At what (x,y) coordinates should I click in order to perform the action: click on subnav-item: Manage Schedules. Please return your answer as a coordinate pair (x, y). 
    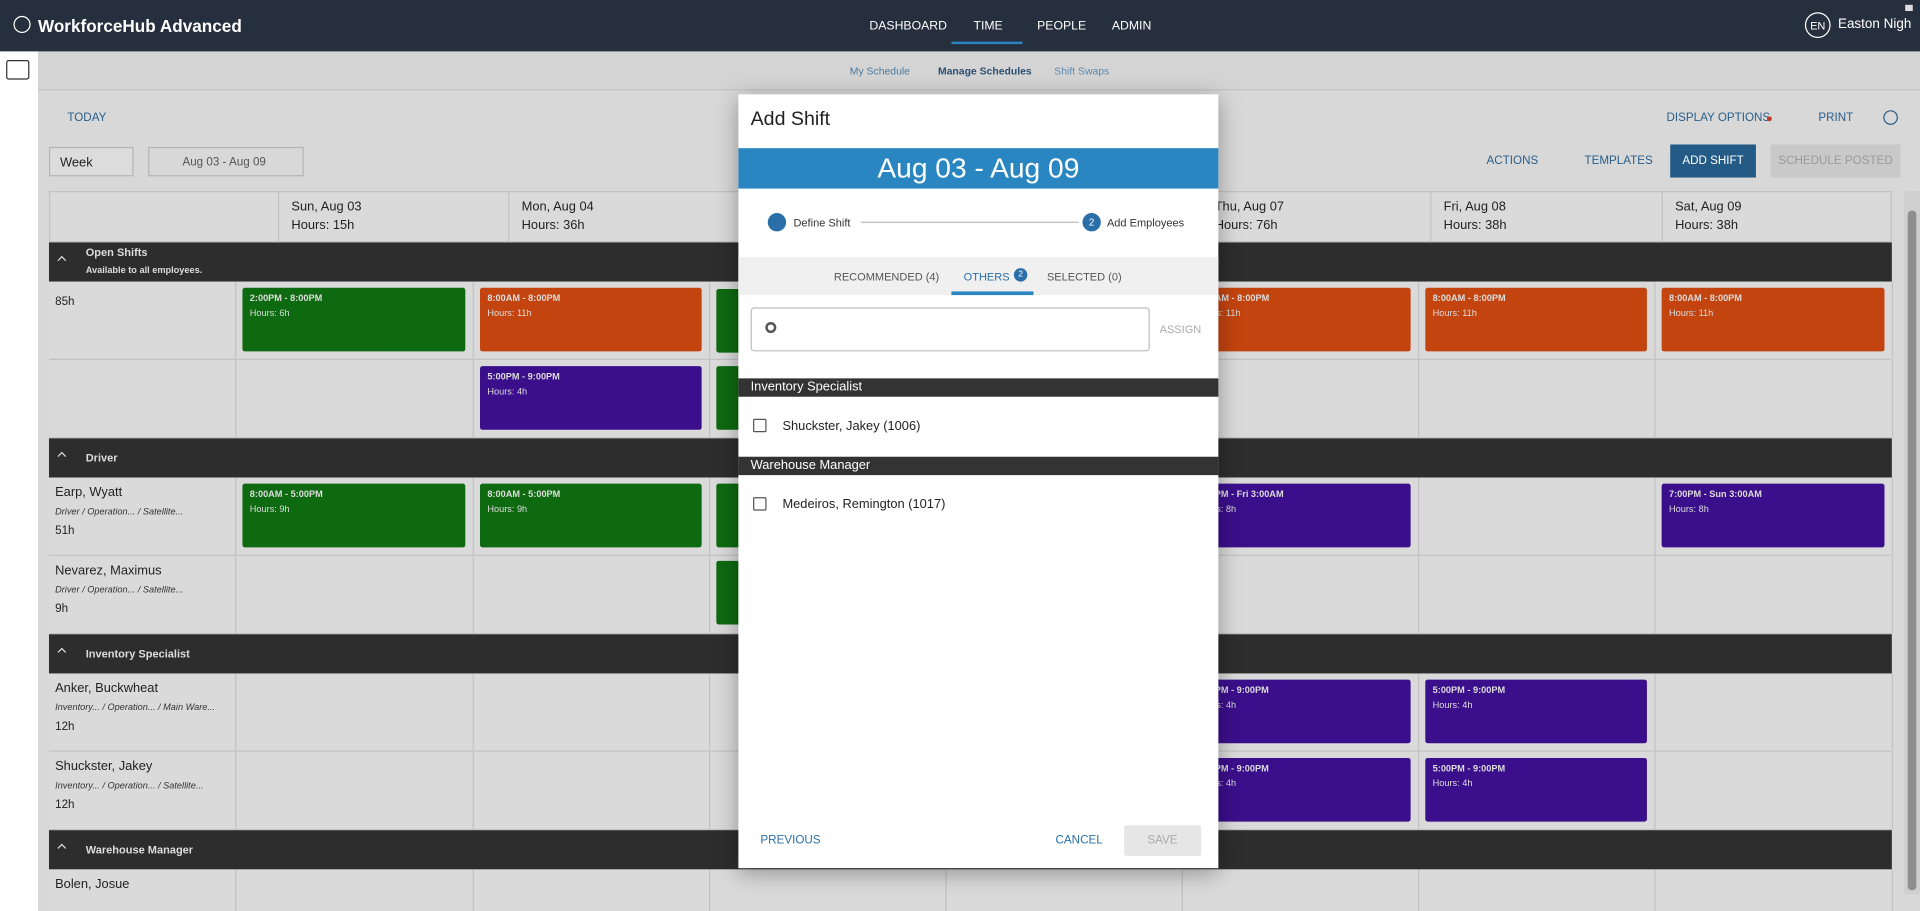
    Looking at the image, I should click on (984, 71).